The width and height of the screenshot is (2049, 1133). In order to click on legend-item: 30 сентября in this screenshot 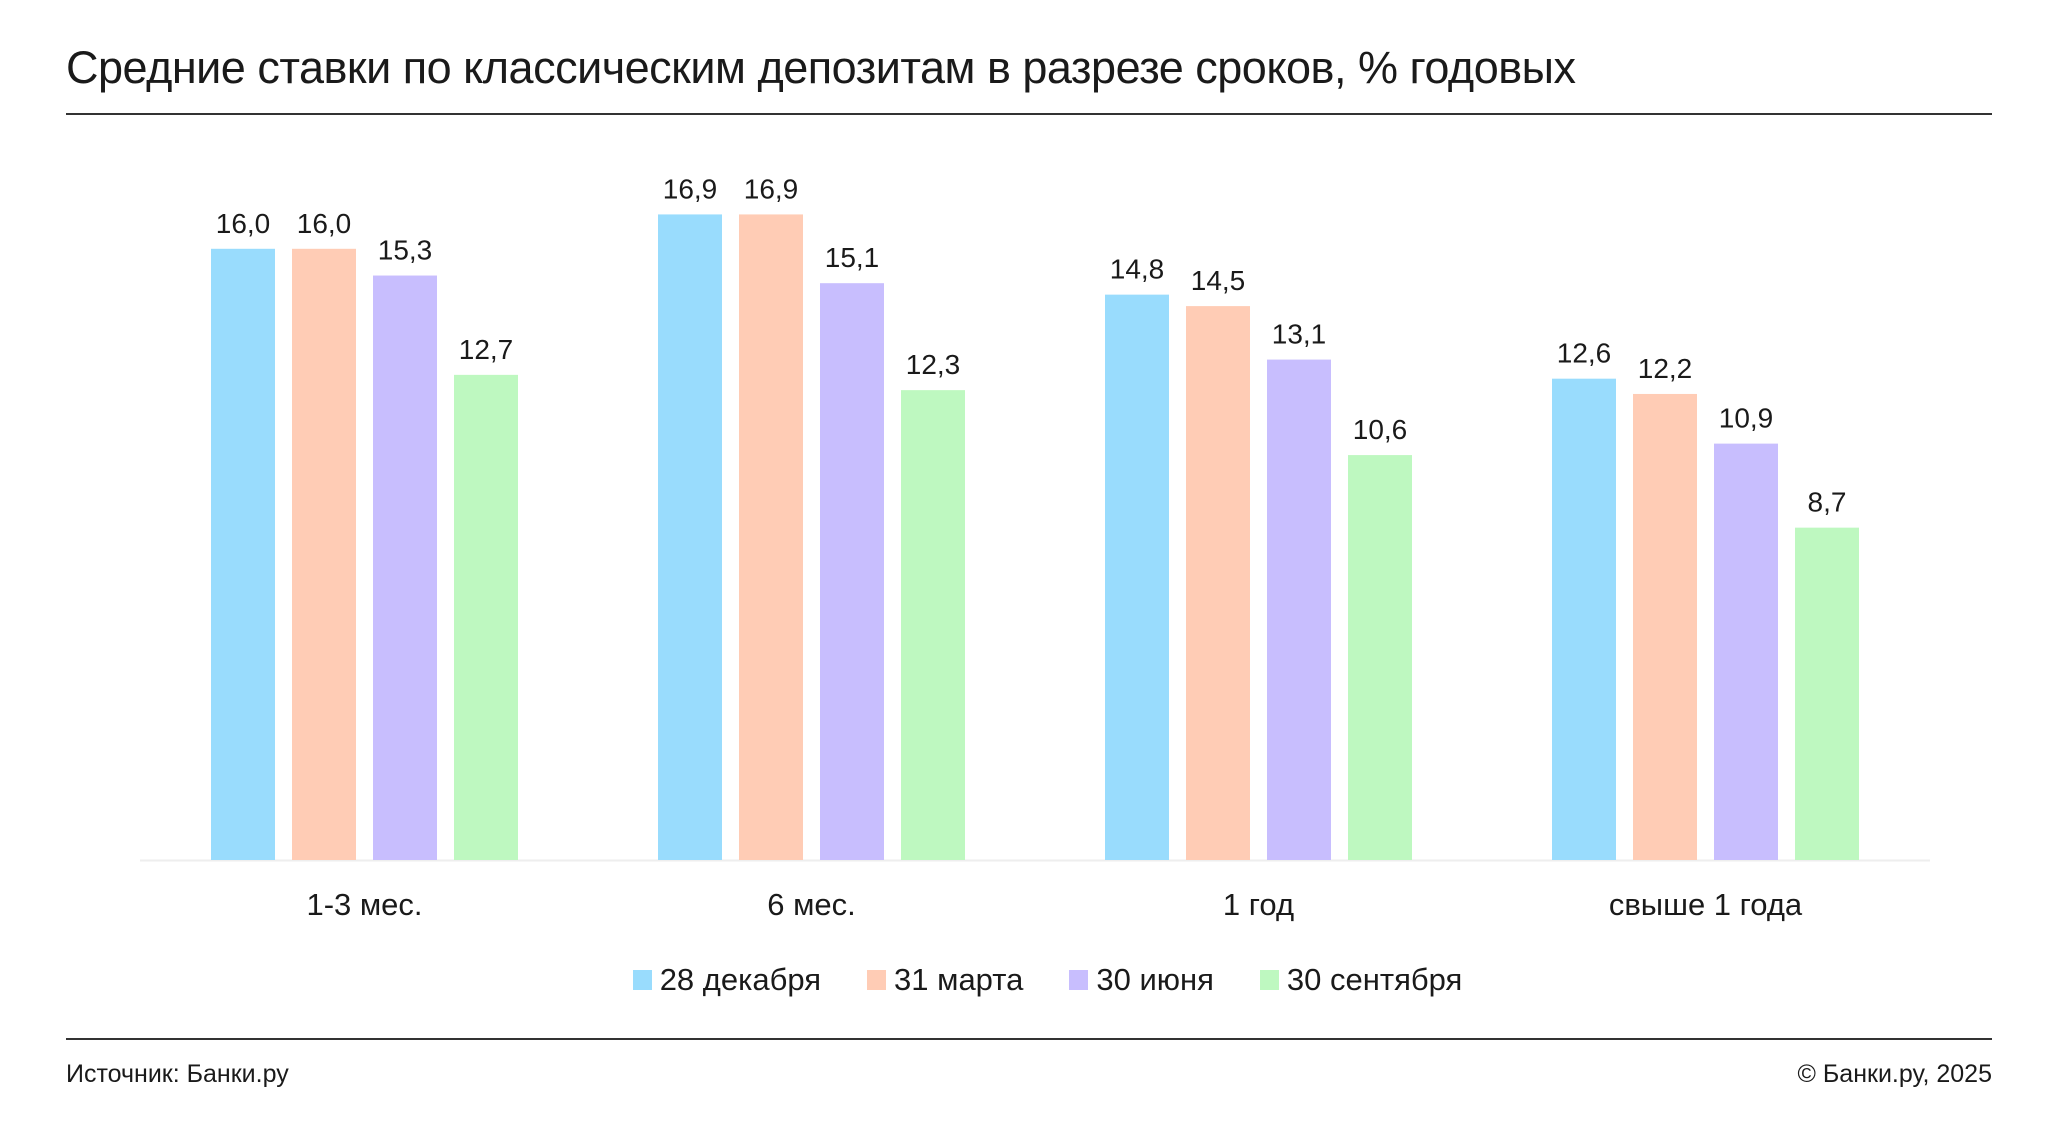, I will do `click(1361, 980)`.